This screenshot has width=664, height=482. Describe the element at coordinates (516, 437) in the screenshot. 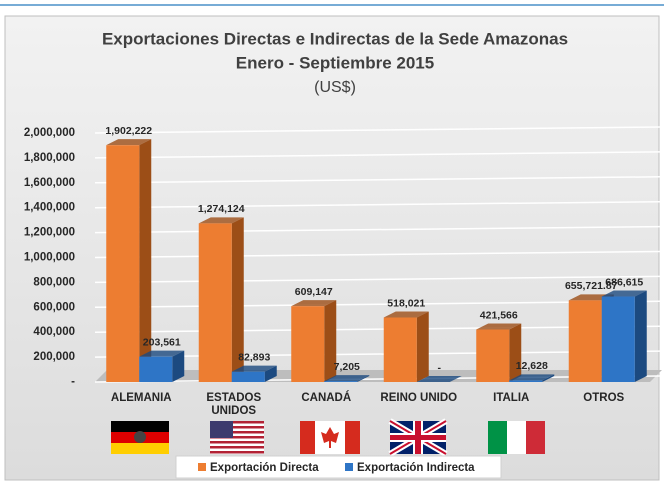

I see `flag-italy` at that location.